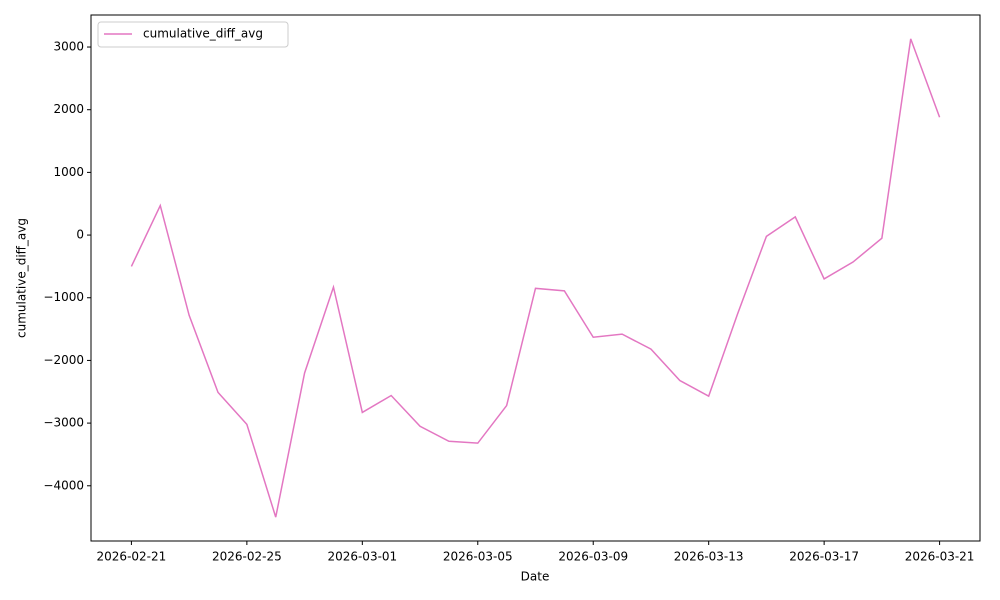  Describe the element at coordinates (593, 557) in the screenshot. I see `x-tick-label: 2026-03-09` at that location.